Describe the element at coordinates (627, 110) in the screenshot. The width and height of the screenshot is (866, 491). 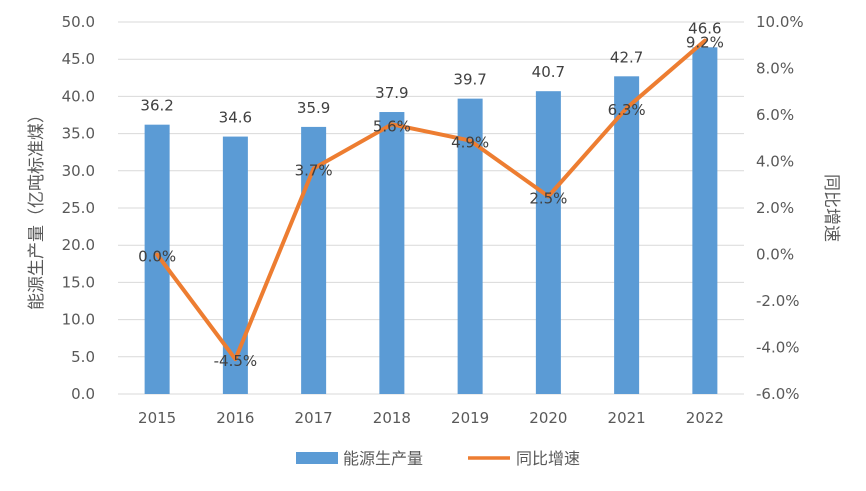
I see `line-value-label: 6.3%` at that location.